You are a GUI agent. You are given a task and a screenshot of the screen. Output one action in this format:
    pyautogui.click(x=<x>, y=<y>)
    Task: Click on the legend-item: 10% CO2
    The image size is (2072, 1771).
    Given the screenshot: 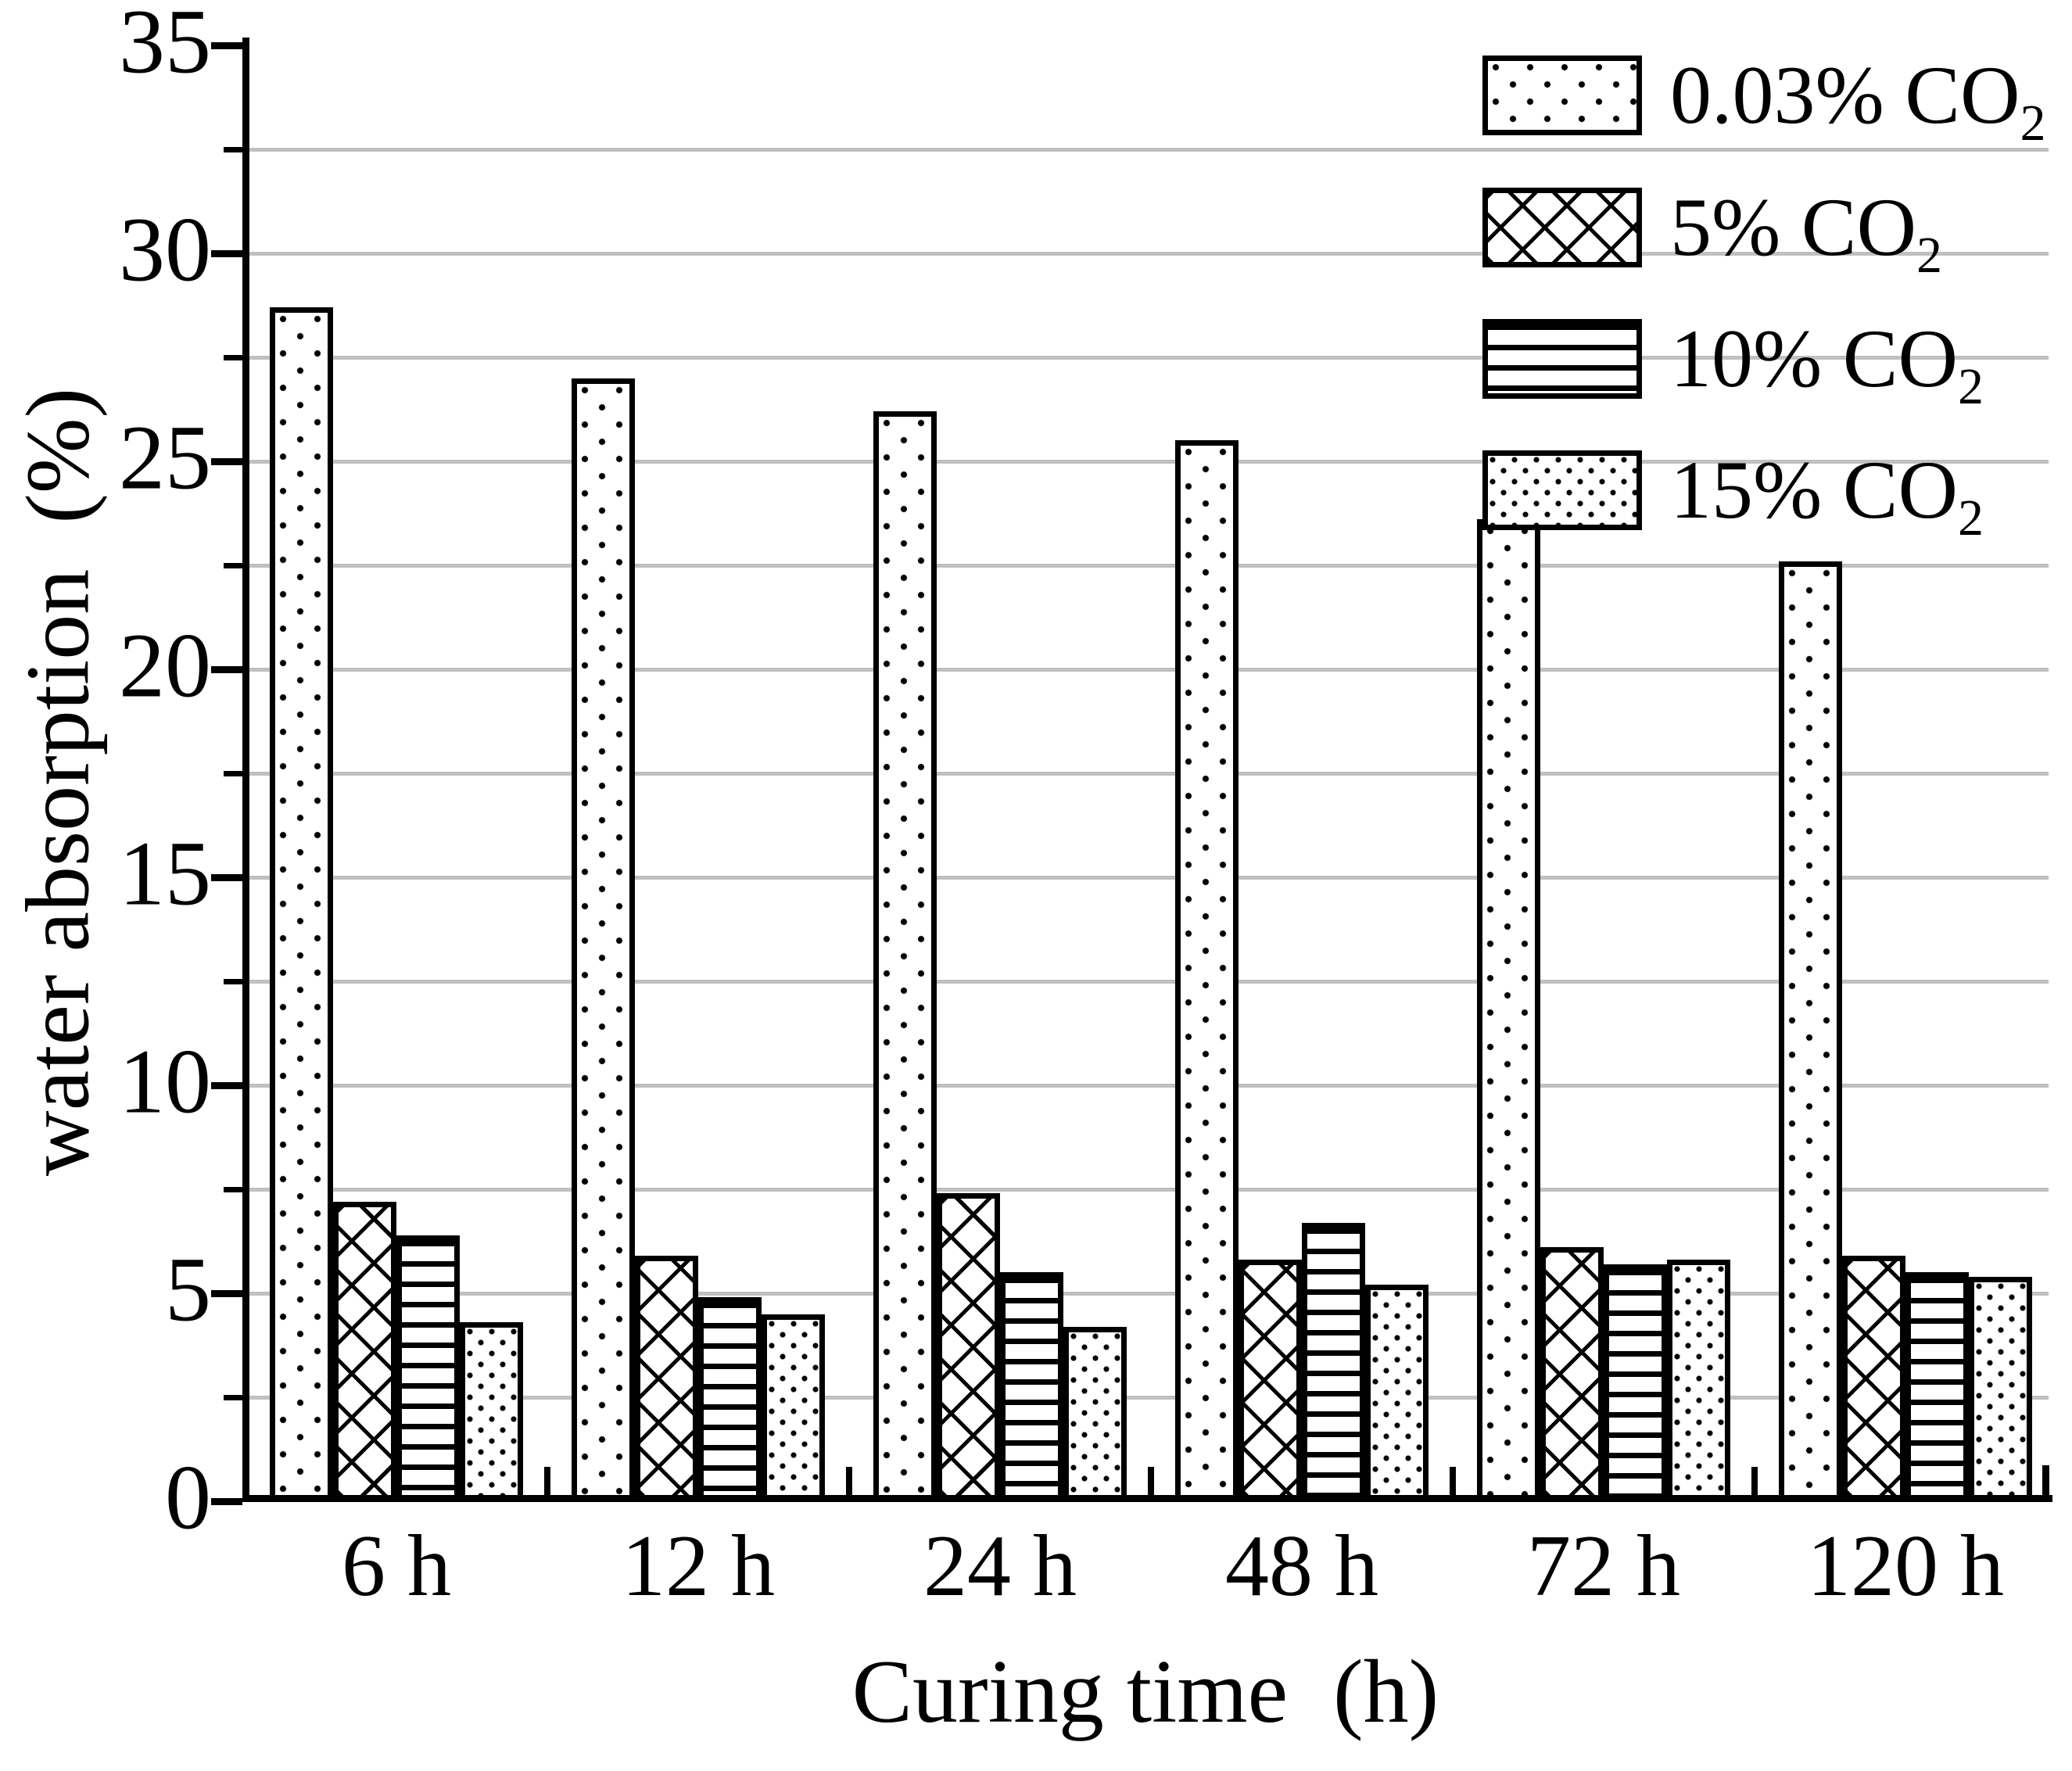 What is the action you would take?
    pyautogui.click(x=1733, y=363)
    